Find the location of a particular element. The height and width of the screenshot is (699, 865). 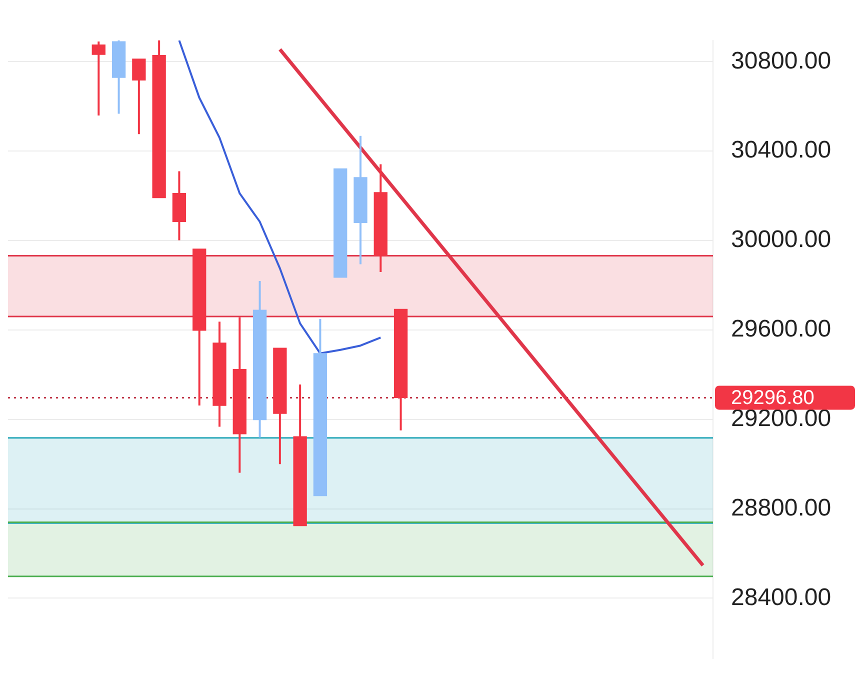

y-tick-label: 30800.00 is located at coordinates (781, 60).